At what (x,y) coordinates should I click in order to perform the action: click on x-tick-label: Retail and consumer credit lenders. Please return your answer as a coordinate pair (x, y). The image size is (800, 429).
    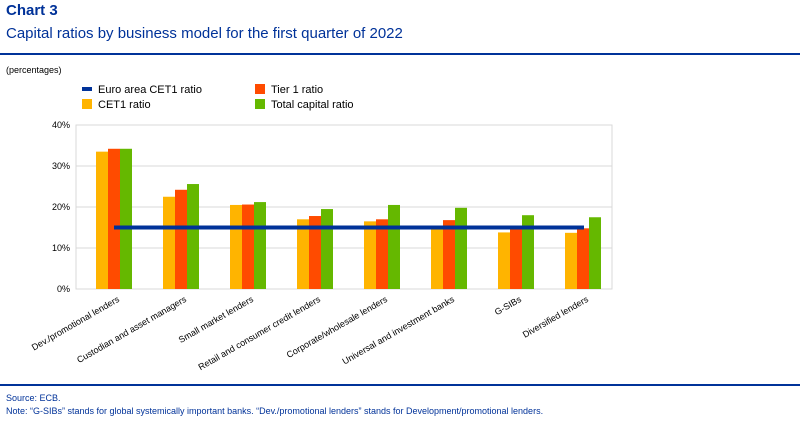
    Looking at the image, I should click on (260, 333).